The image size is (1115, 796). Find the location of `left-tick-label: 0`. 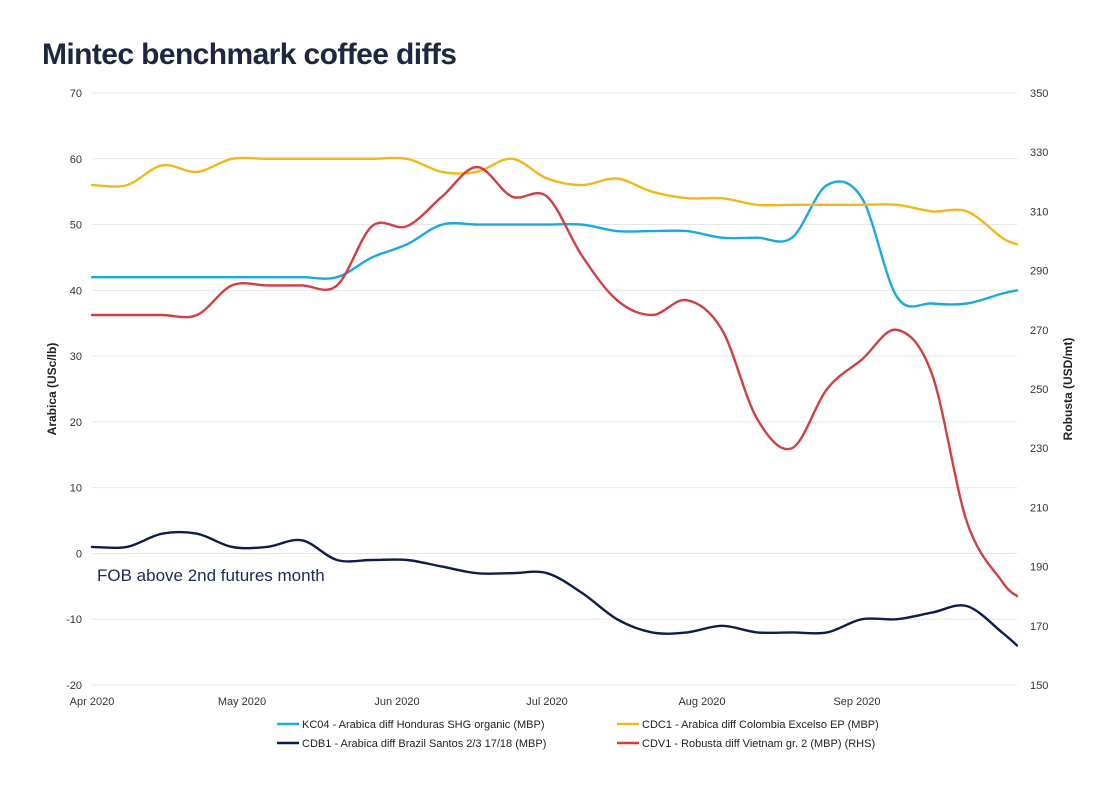

left-tick-label: 0 is located at coordinates (79, 554).